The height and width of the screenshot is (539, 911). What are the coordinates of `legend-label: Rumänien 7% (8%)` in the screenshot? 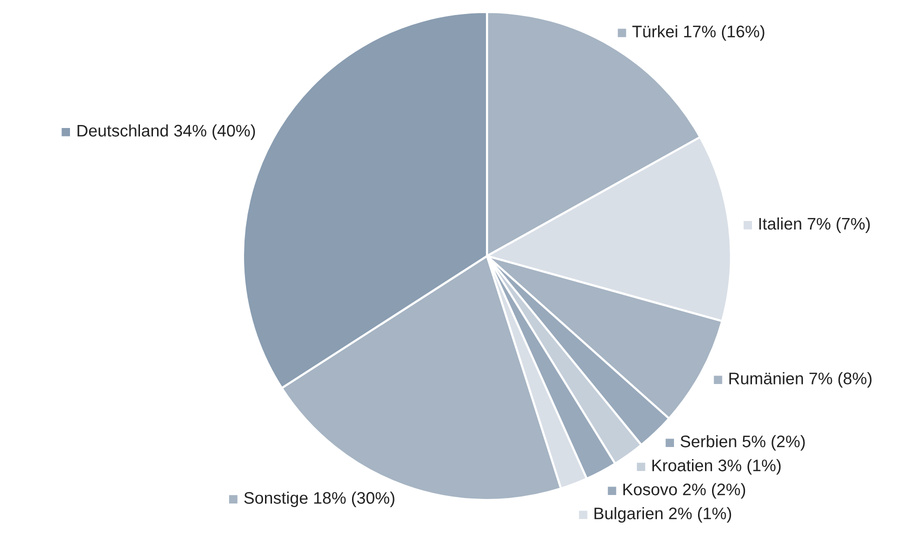 It's located at (800, 380).